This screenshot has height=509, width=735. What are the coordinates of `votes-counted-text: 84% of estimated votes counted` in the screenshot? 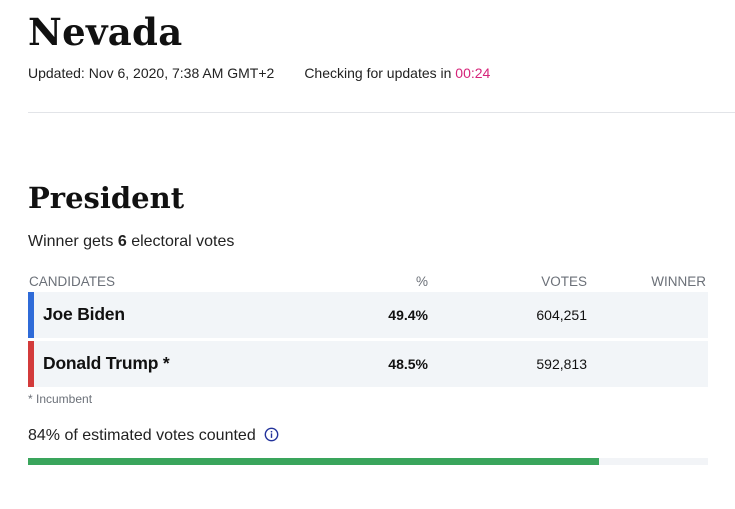 It's located at (153, 436).